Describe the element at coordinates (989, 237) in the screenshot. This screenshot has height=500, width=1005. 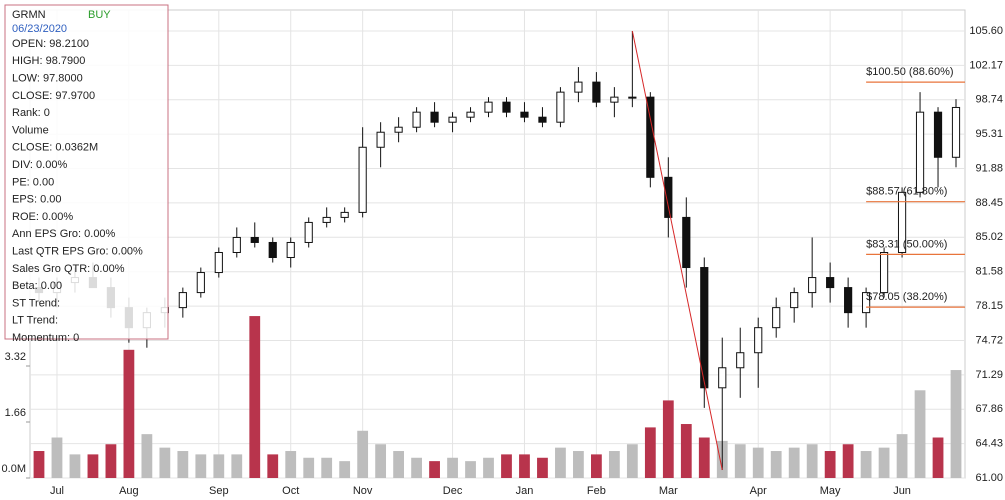
I see `y-tick-label: 85.02` at that location.